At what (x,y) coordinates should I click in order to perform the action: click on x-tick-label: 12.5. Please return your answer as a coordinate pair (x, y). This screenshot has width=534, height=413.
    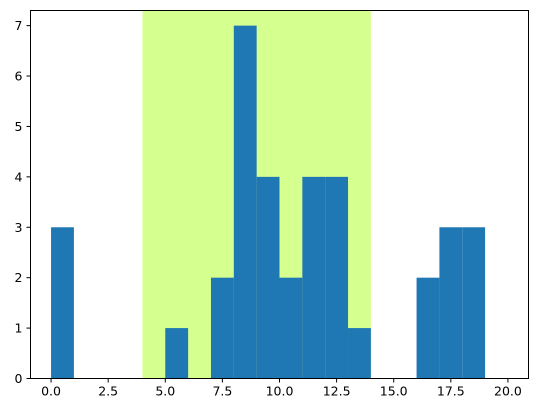
    Looking at the image, I should click on (337, 391).